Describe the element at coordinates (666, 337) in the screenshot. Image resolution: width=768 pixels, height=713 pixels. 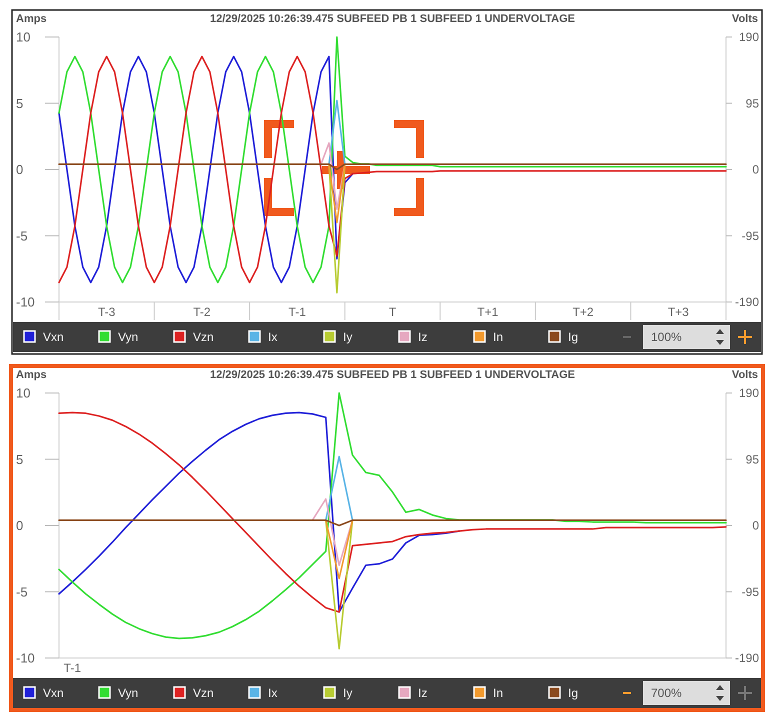
I see `text: 100%` at that location.